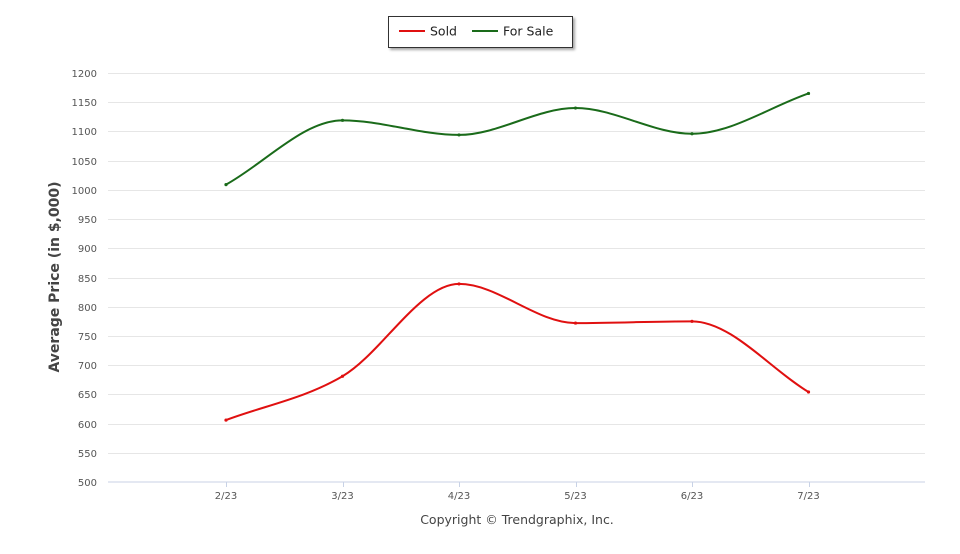  Describe the element at coordinates (84, 132) in the screenshot. I see `y-tick-label-1100: 1100` at that location.